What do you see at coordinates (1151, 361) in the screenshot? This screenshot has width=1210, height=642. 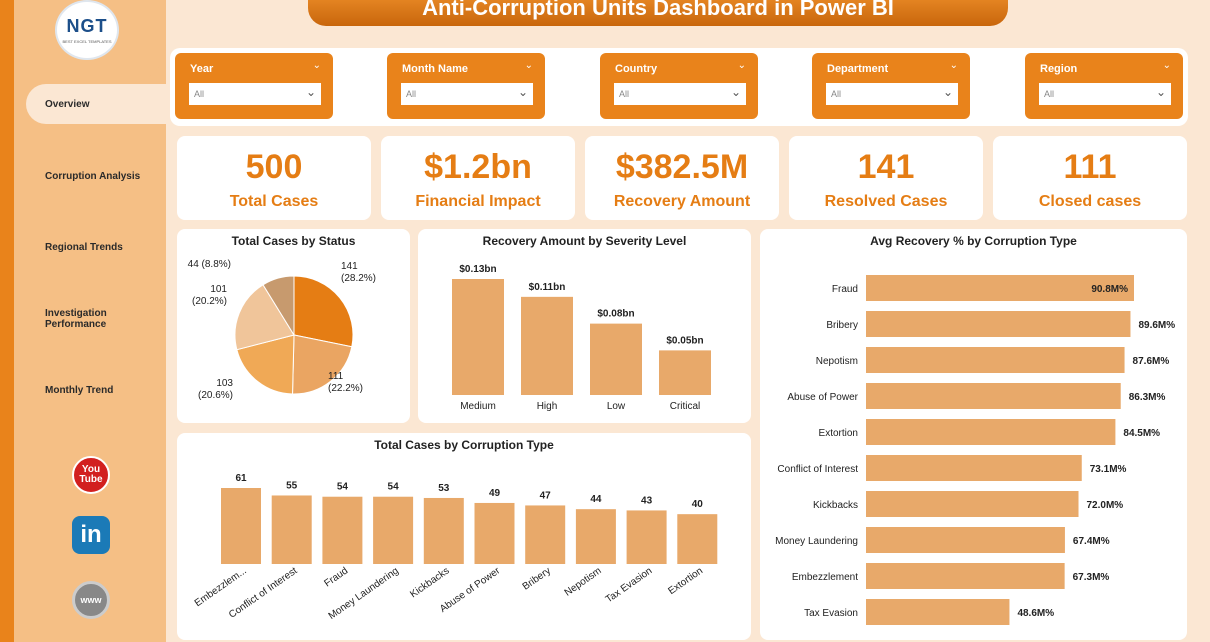 I see `data-label: 87.6M%` at bounding box center [1151, 361].